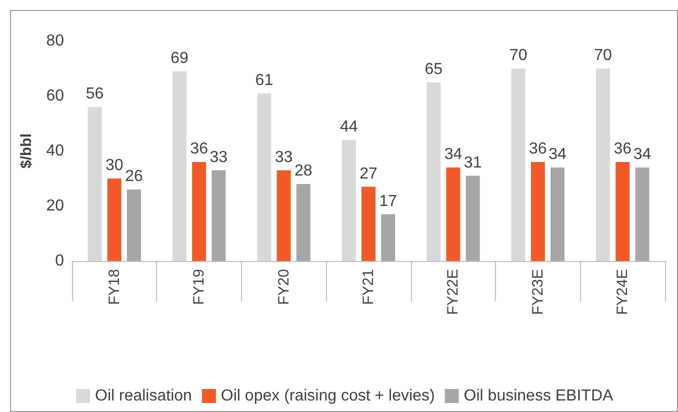 This screenshot has height=412, width=678. I want to click on x-tick-label: FY20, so click(283, 287).